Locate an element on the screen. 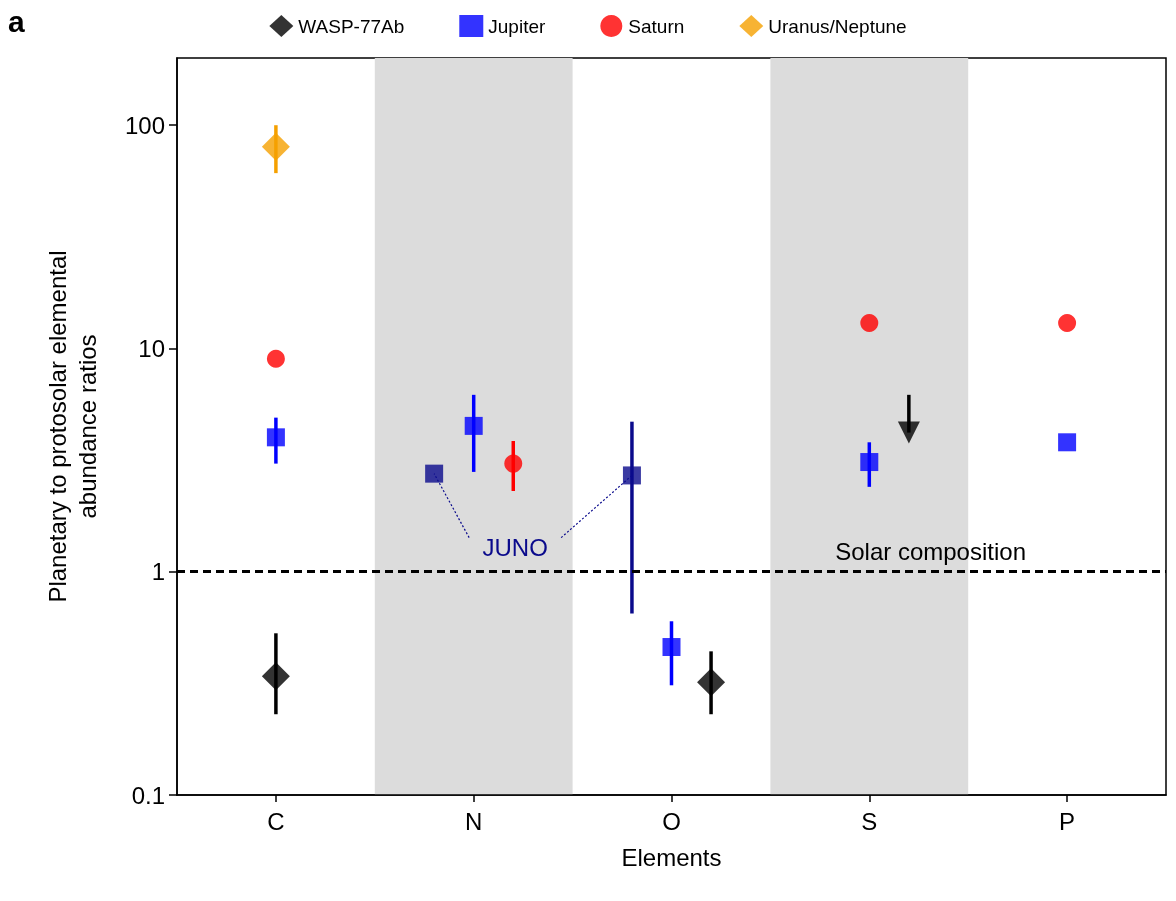 The image size is (1176, 901). y-tick-label: 100 is located at coordinates (144, 125).